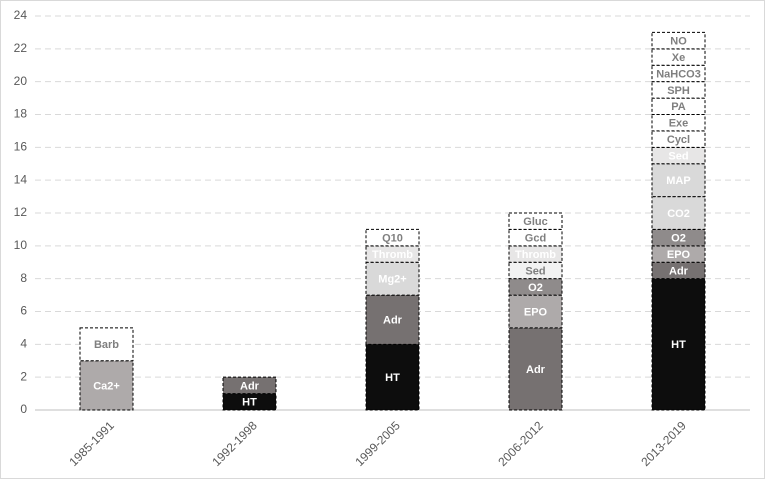 This screenshot has width=765, height=479. What do you see at coordinates (678, 58) in the screenshot?
I see `segment-label: Xe` at bounding box center [678, 58].